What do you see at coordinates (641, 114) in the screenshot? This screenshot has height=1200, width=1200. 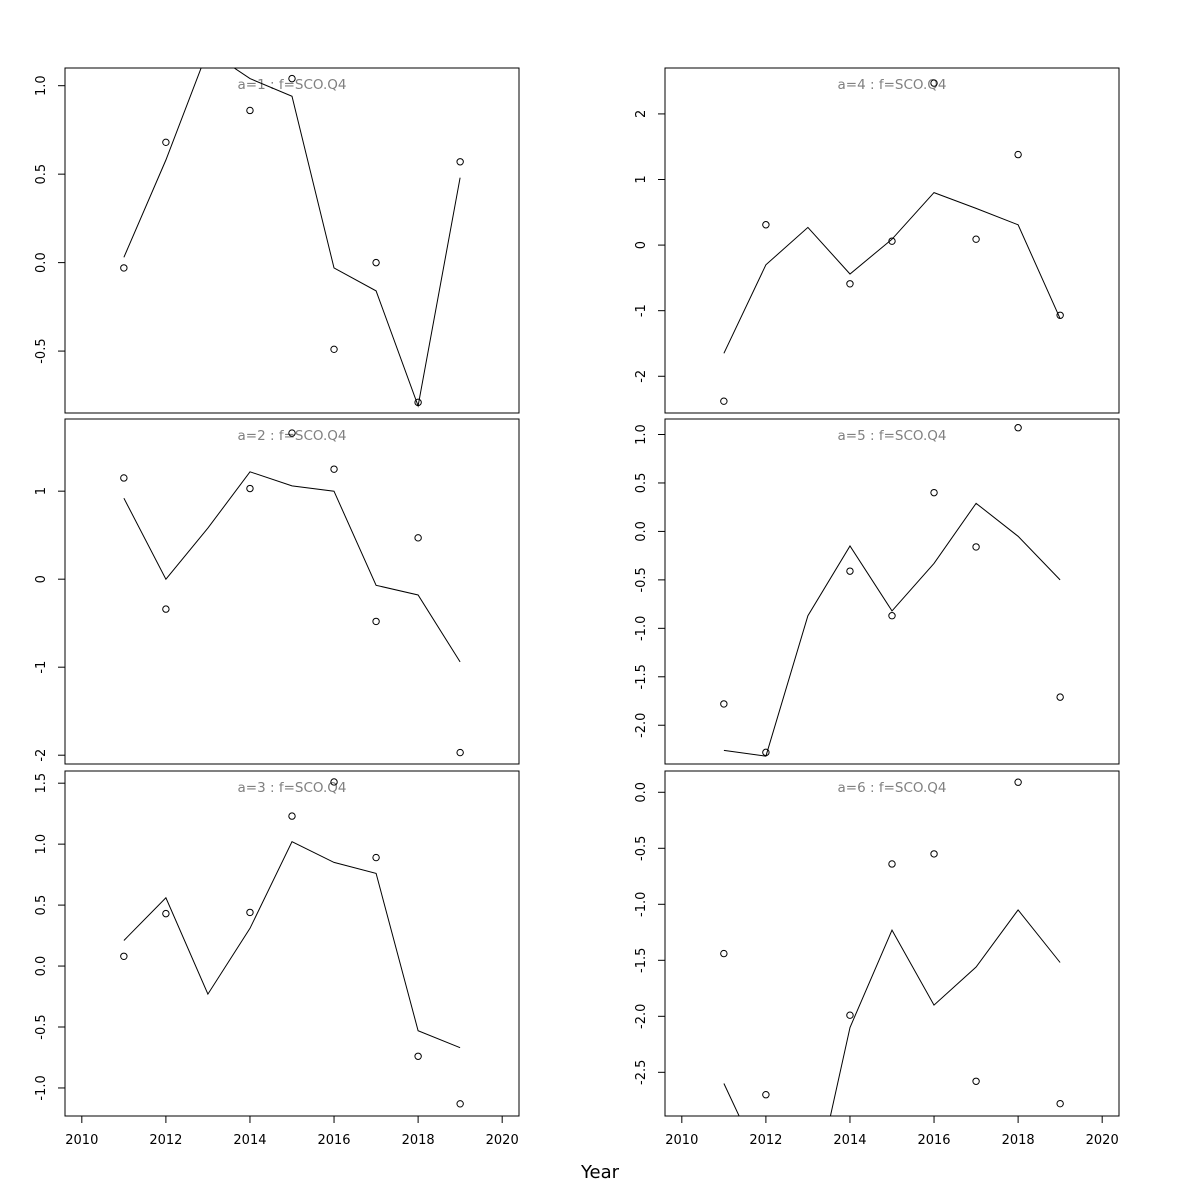 I see `y-tick-label: 2` at bounding box center [641, 114].